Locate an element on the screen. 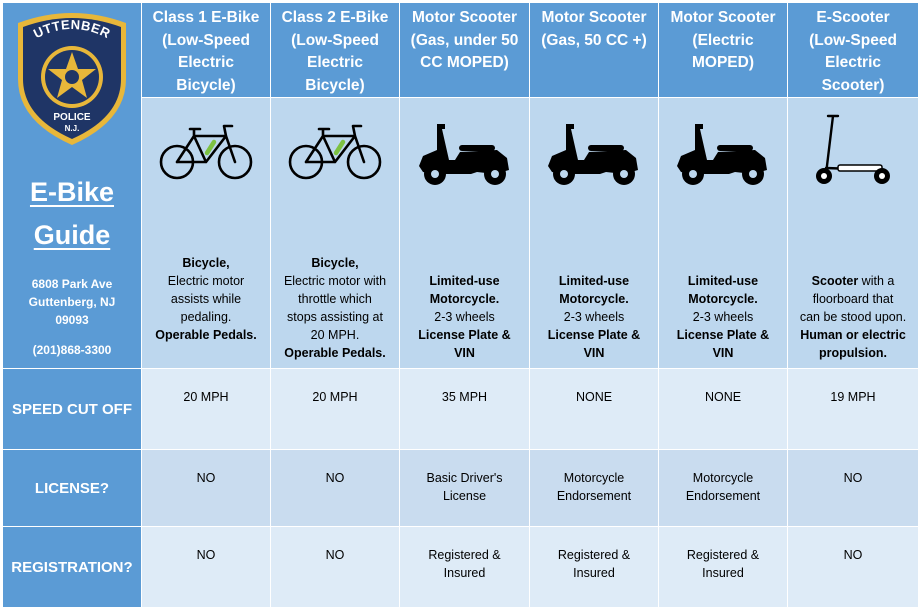 The image size is (921, 609). logo-line2: N.J. is located at coordinates (72, 128).